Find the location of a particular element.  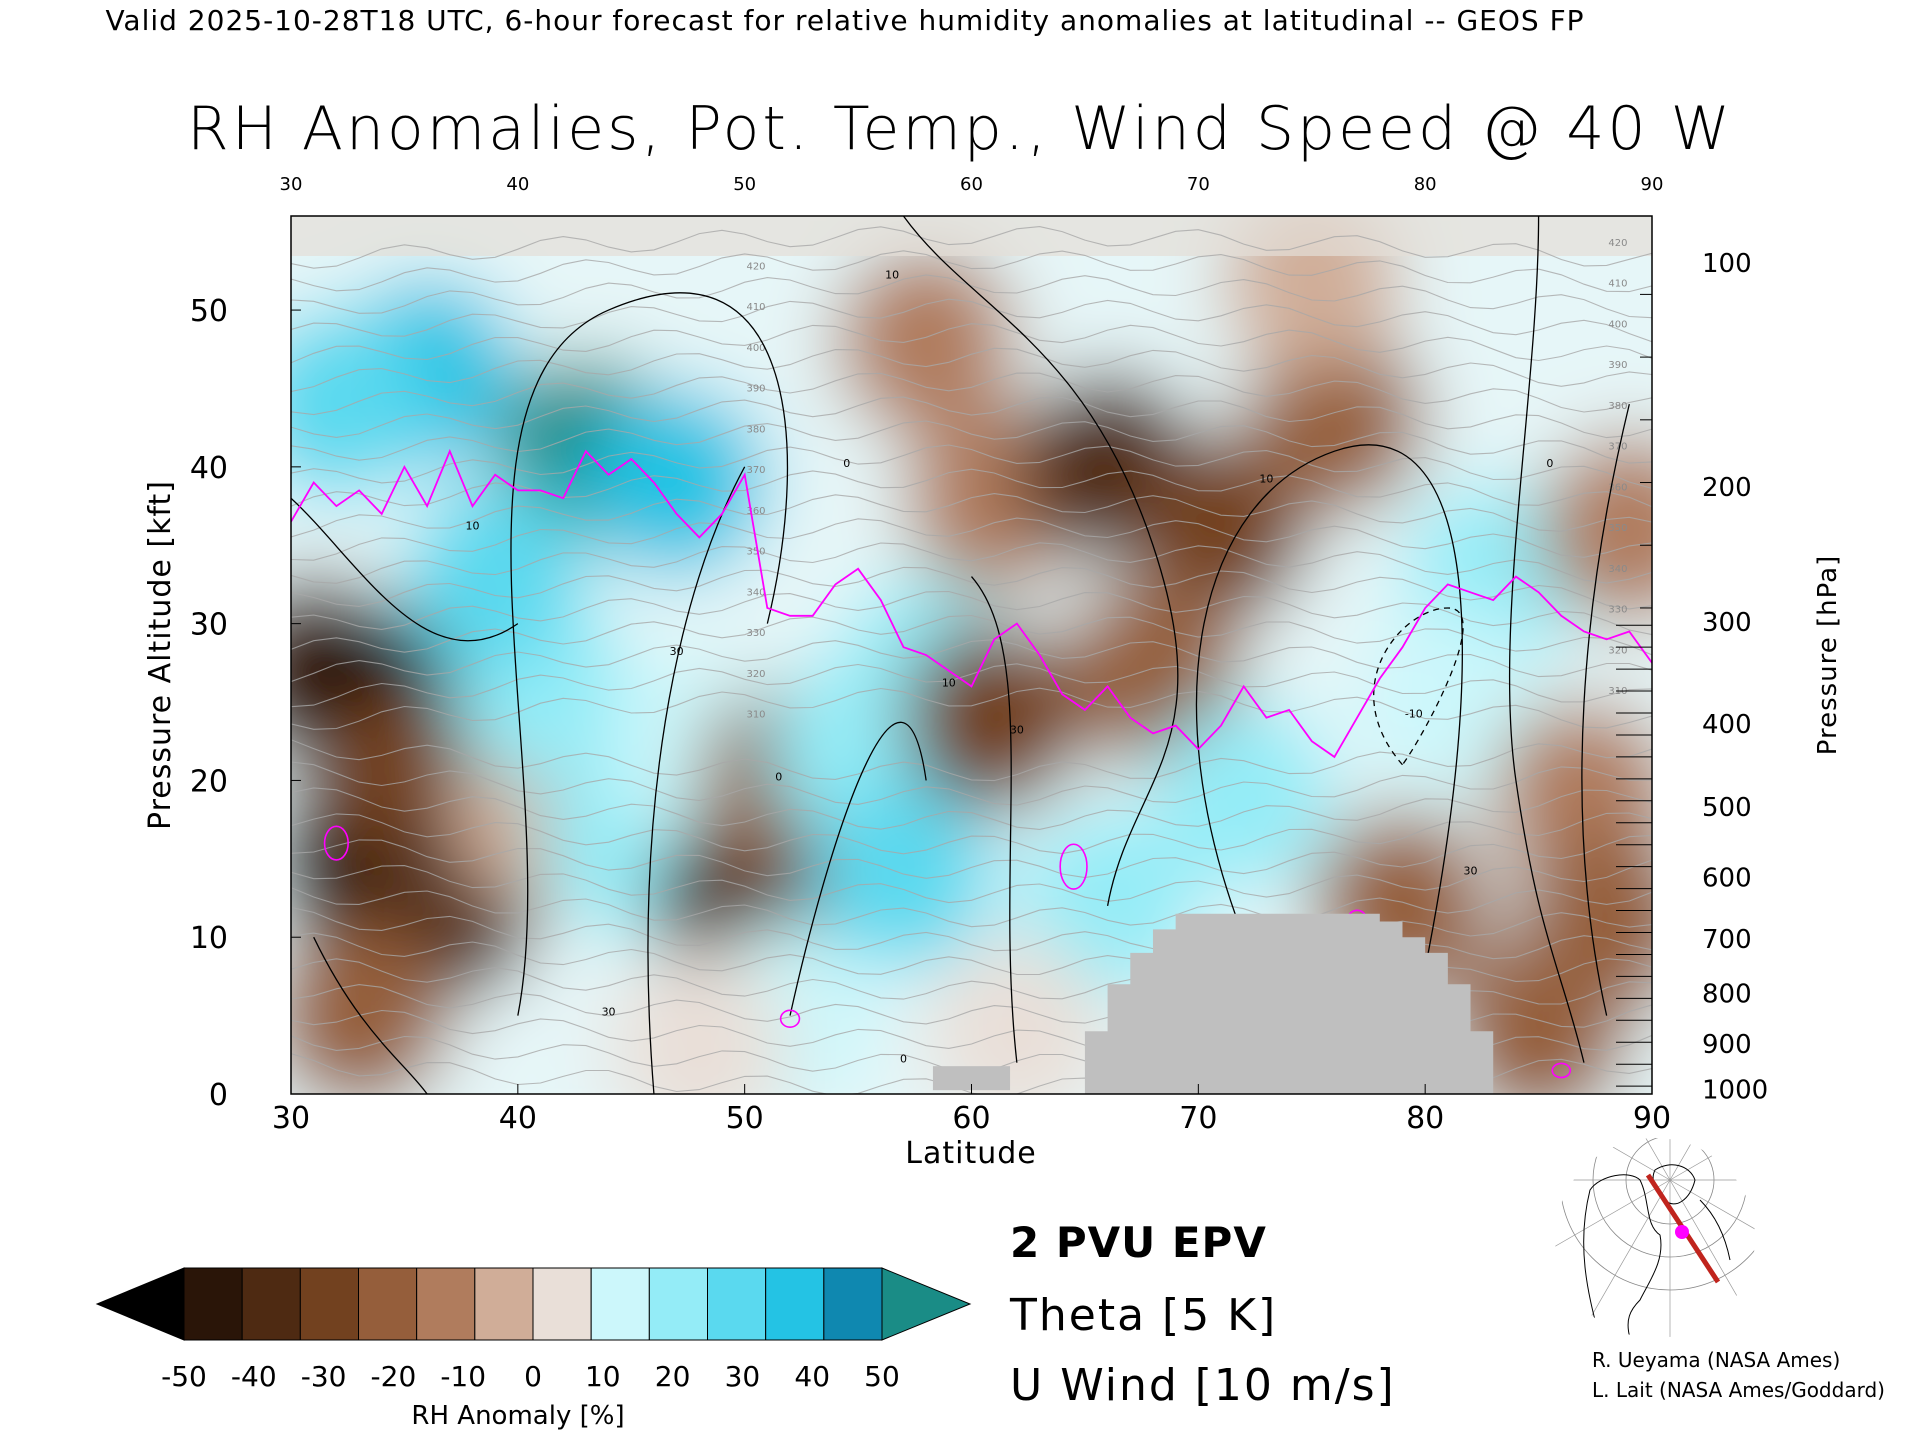

map-north-america is located at coordinates (1622, 1256).